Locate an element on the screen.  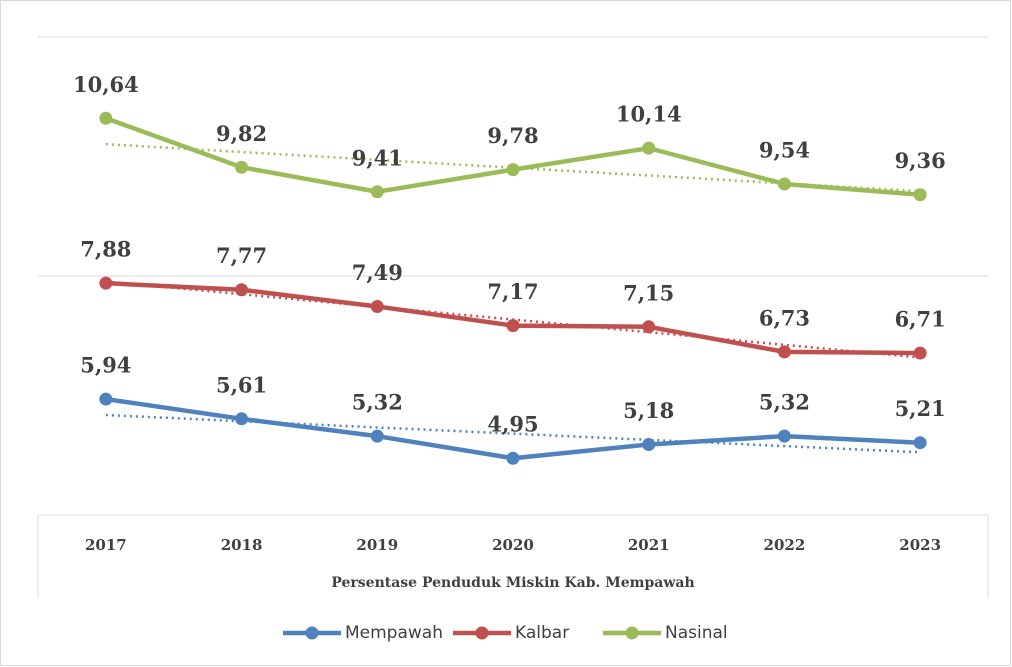
data-label: 7,49 is located at coordinates (377, 272).